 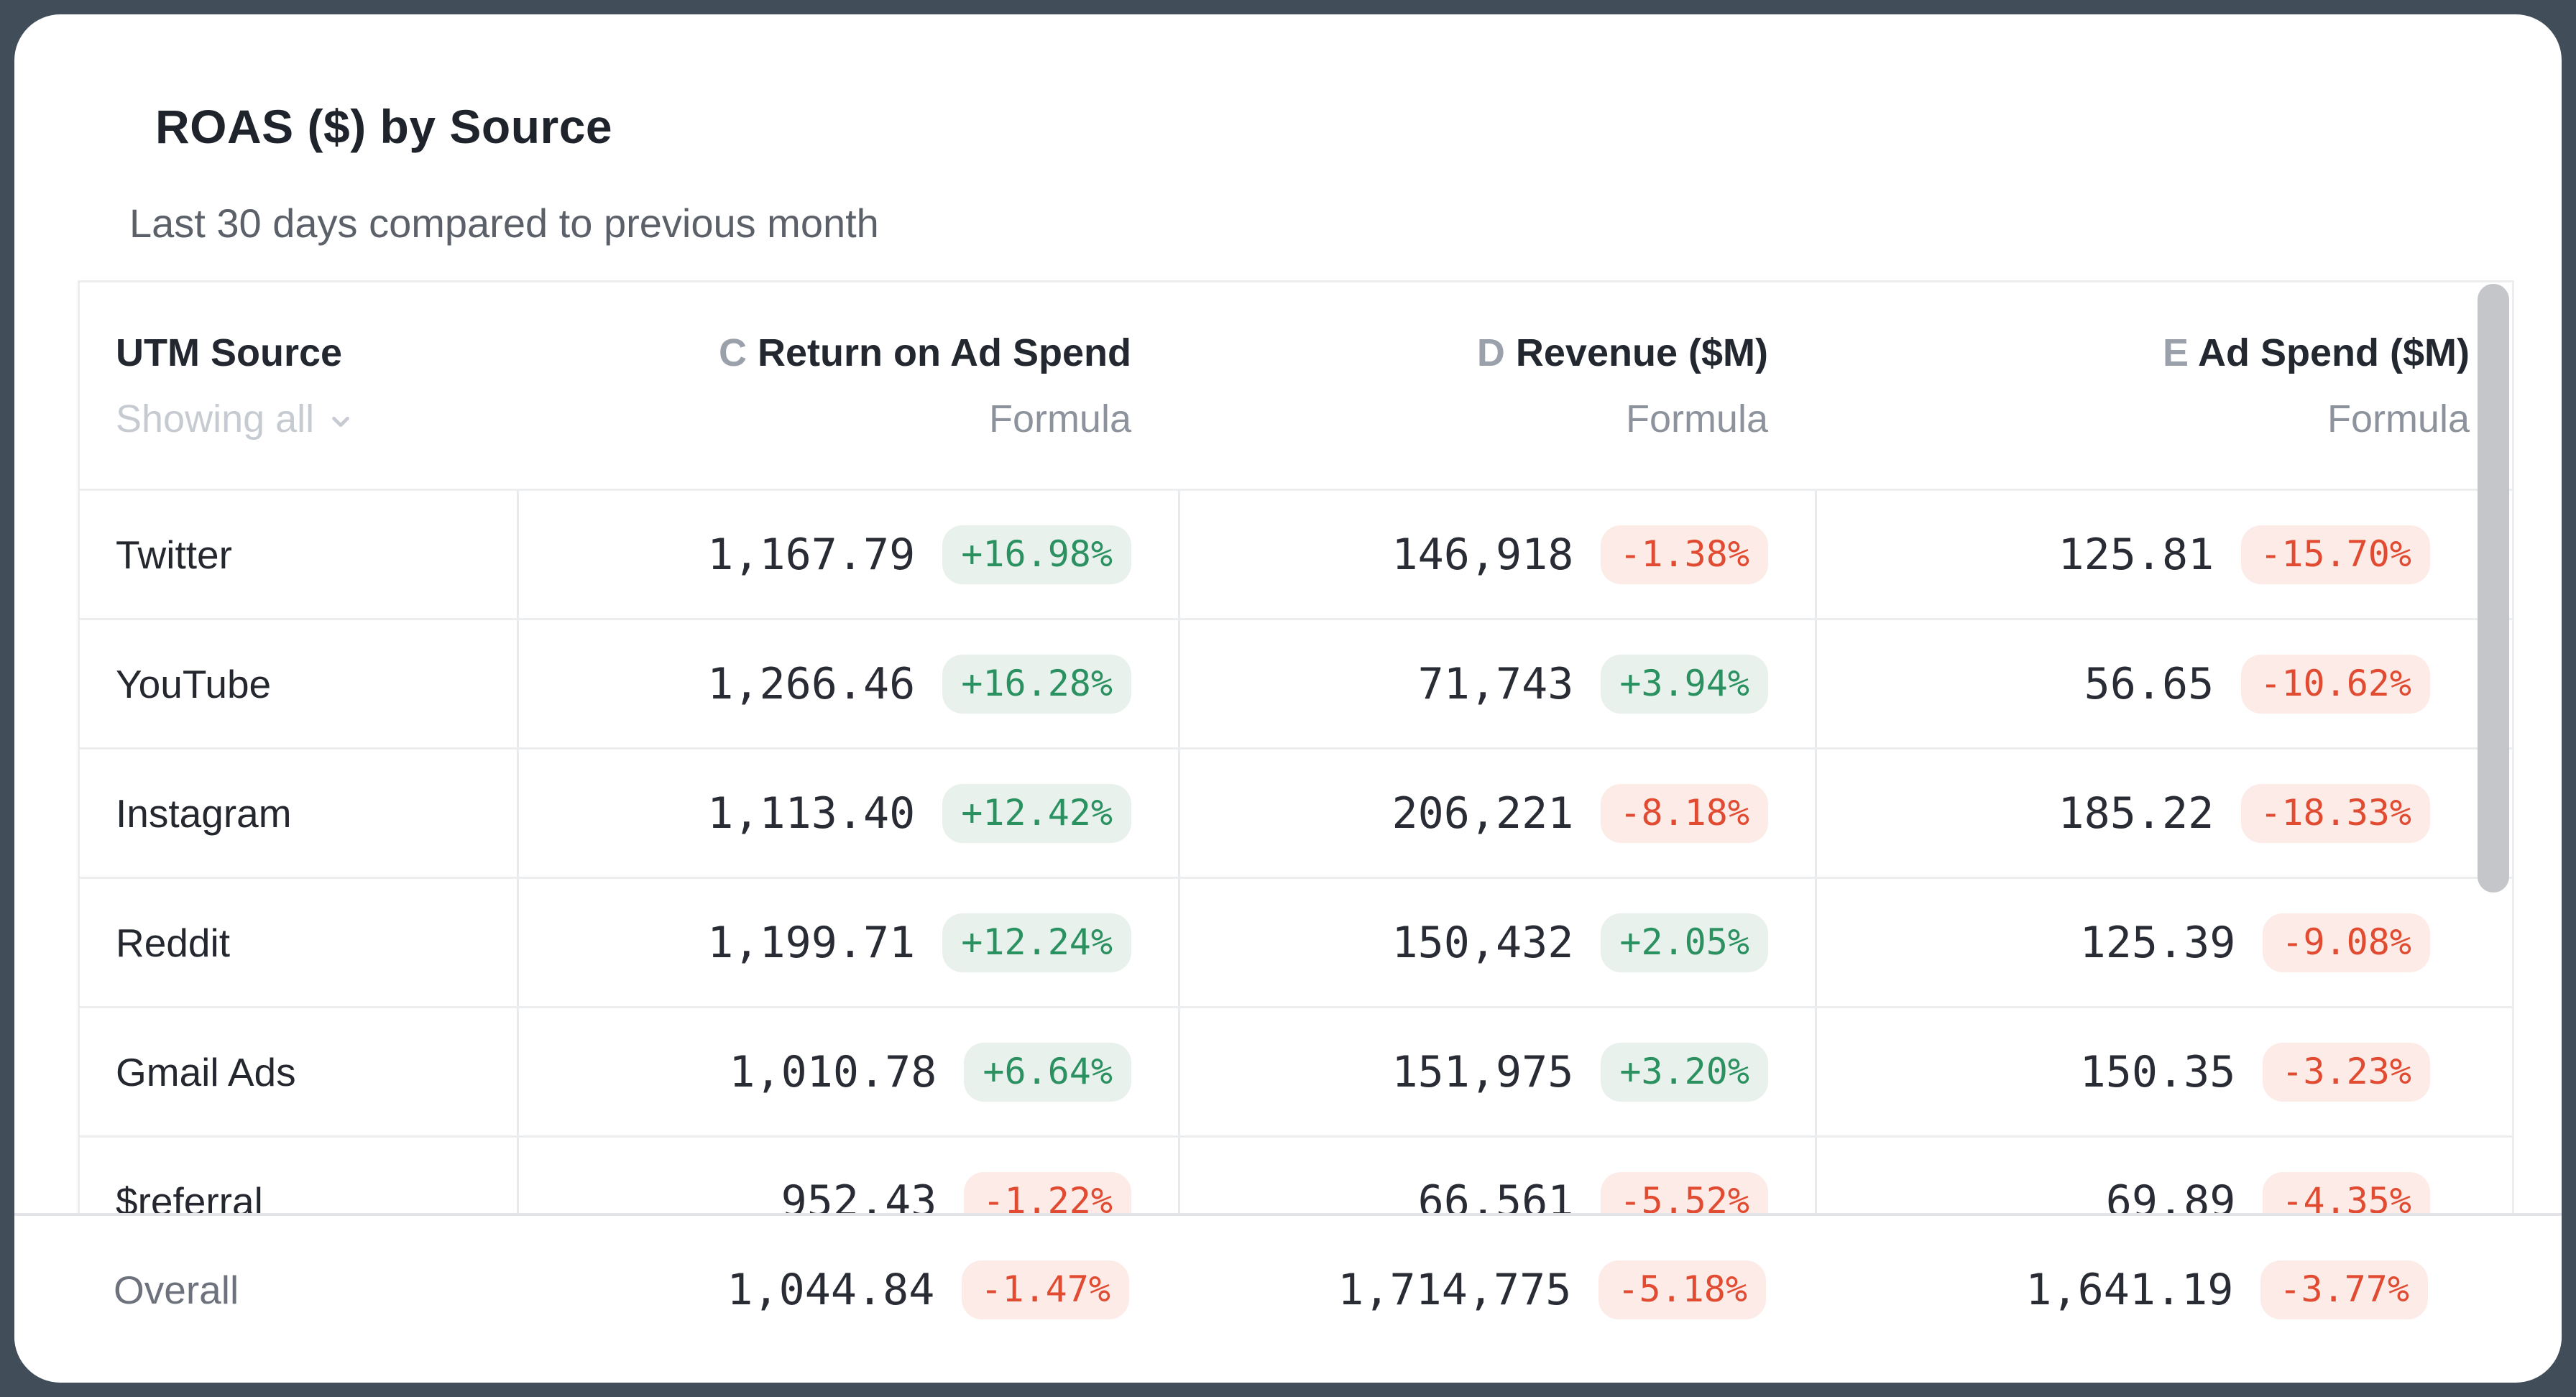 I want to click on column-label: Ad Spend ($M), so click(x=2334, y=352).